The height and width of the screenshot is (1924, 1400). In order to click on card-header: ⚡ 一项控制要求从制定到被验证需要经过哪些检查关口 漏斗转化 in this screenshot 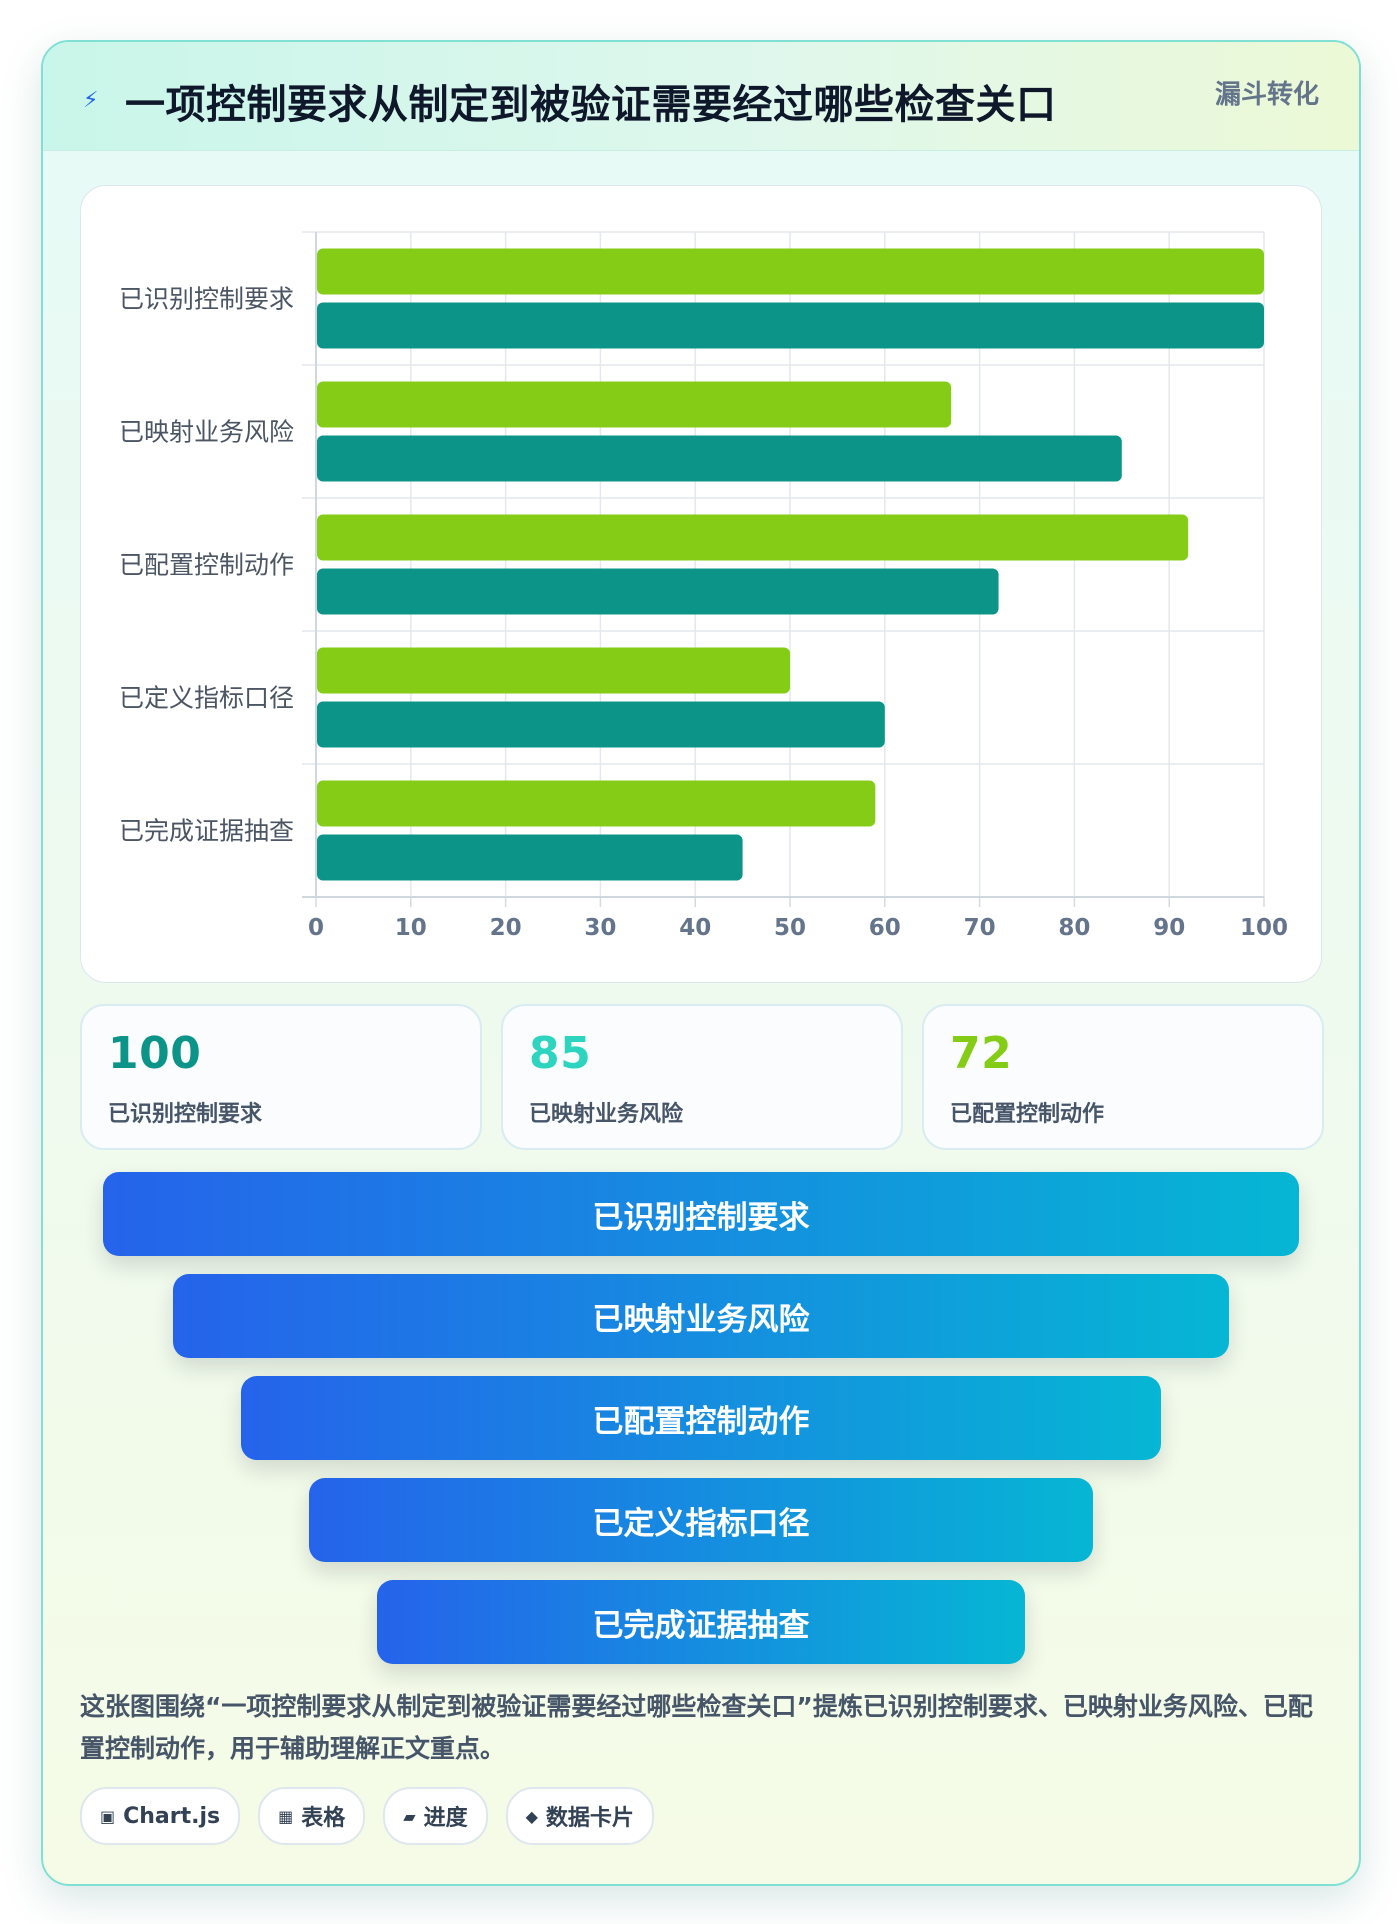, I will do `click(701, 96)`.